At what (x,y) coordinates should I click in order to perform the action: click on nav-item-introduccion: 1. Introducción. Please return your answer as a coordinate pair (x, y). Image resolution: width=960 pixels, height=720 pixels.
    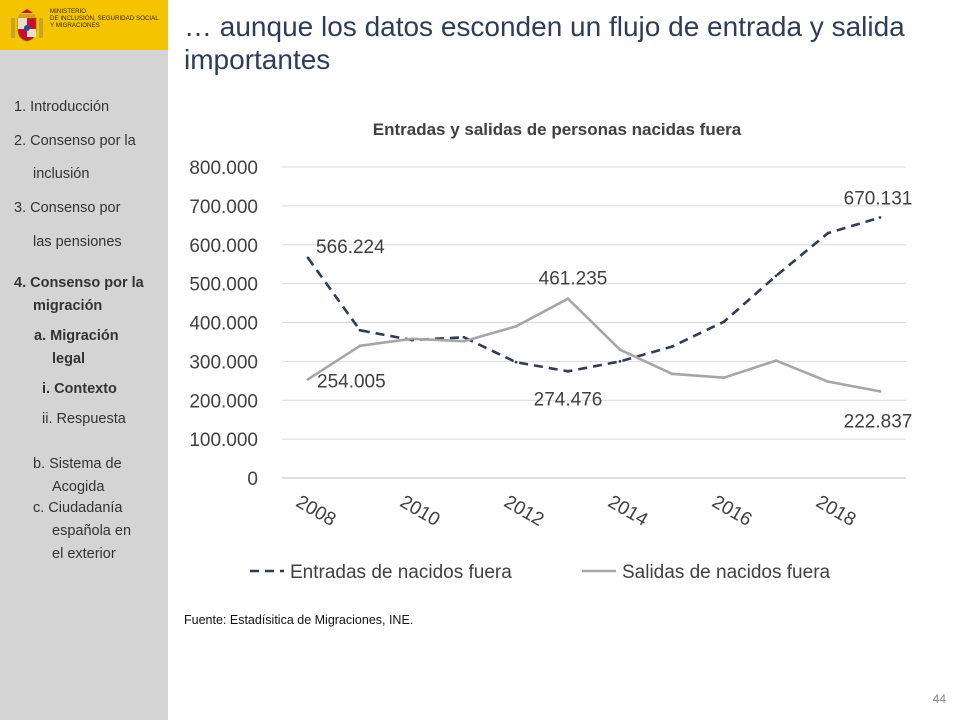
    Looking at the image, I should click on (62, 107).